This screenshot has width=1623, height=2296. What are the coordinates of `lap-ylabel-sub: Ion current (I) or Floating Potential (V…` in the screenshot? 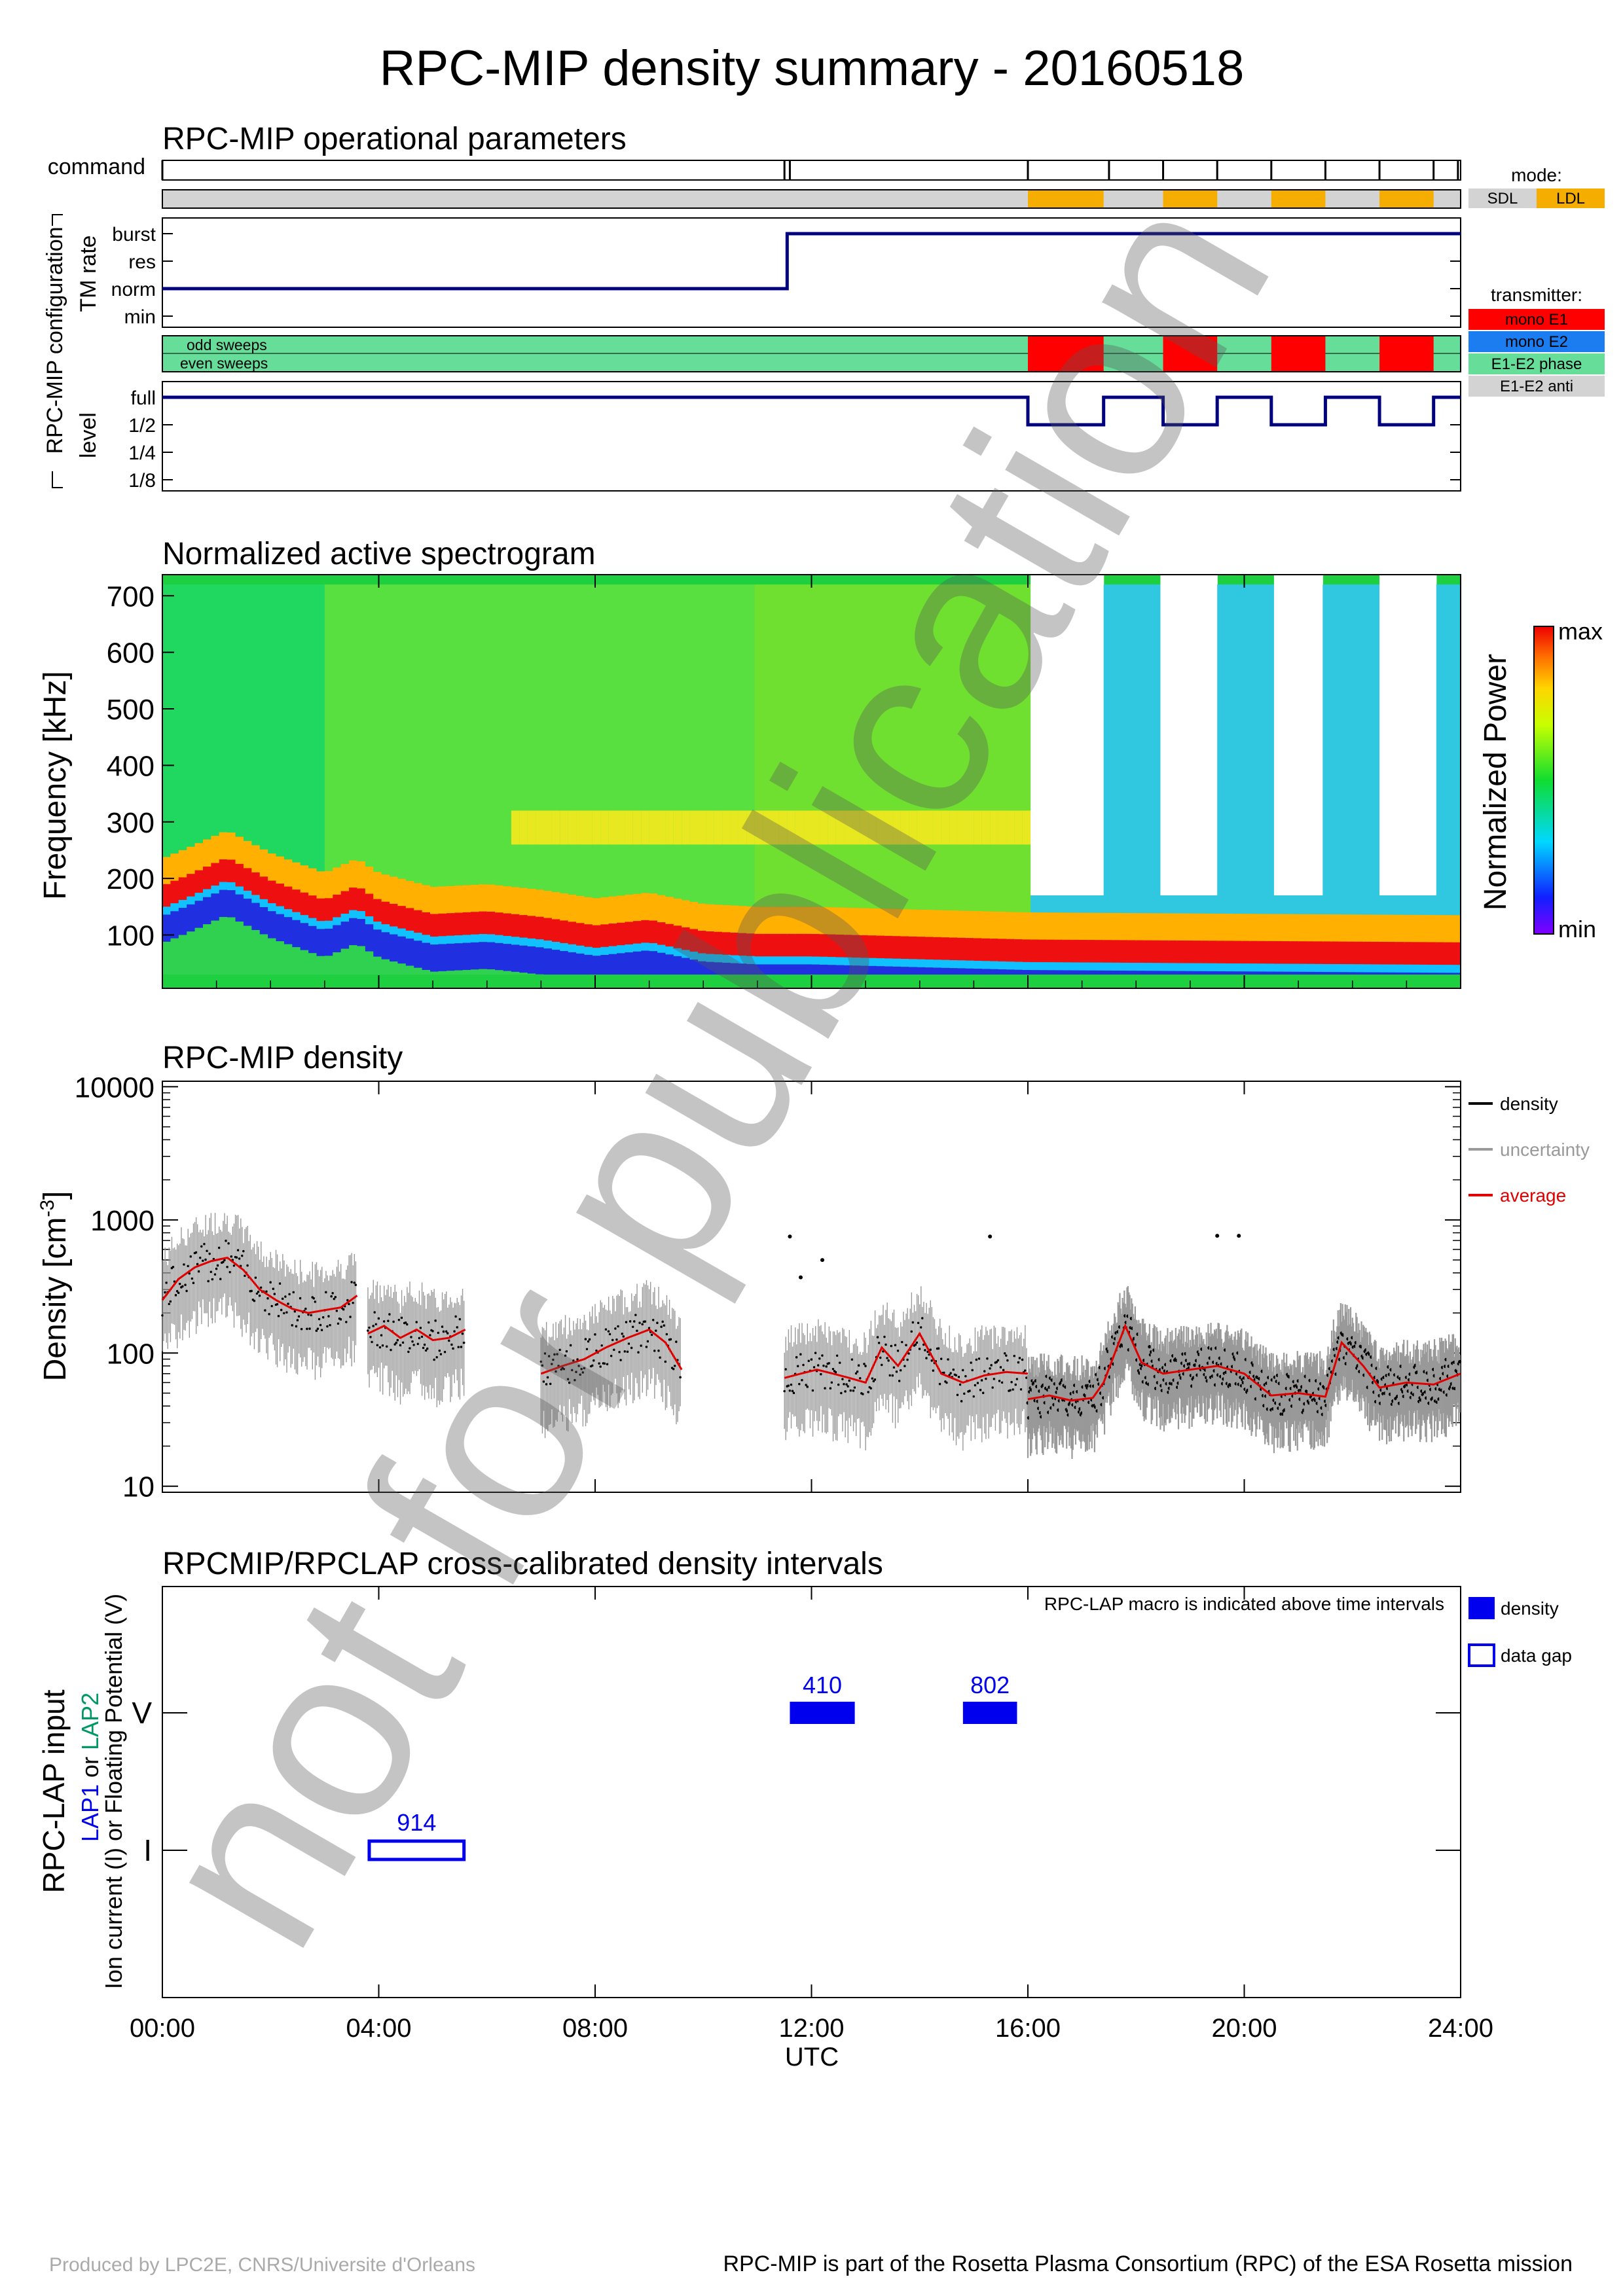 It's located at (113, 1791).